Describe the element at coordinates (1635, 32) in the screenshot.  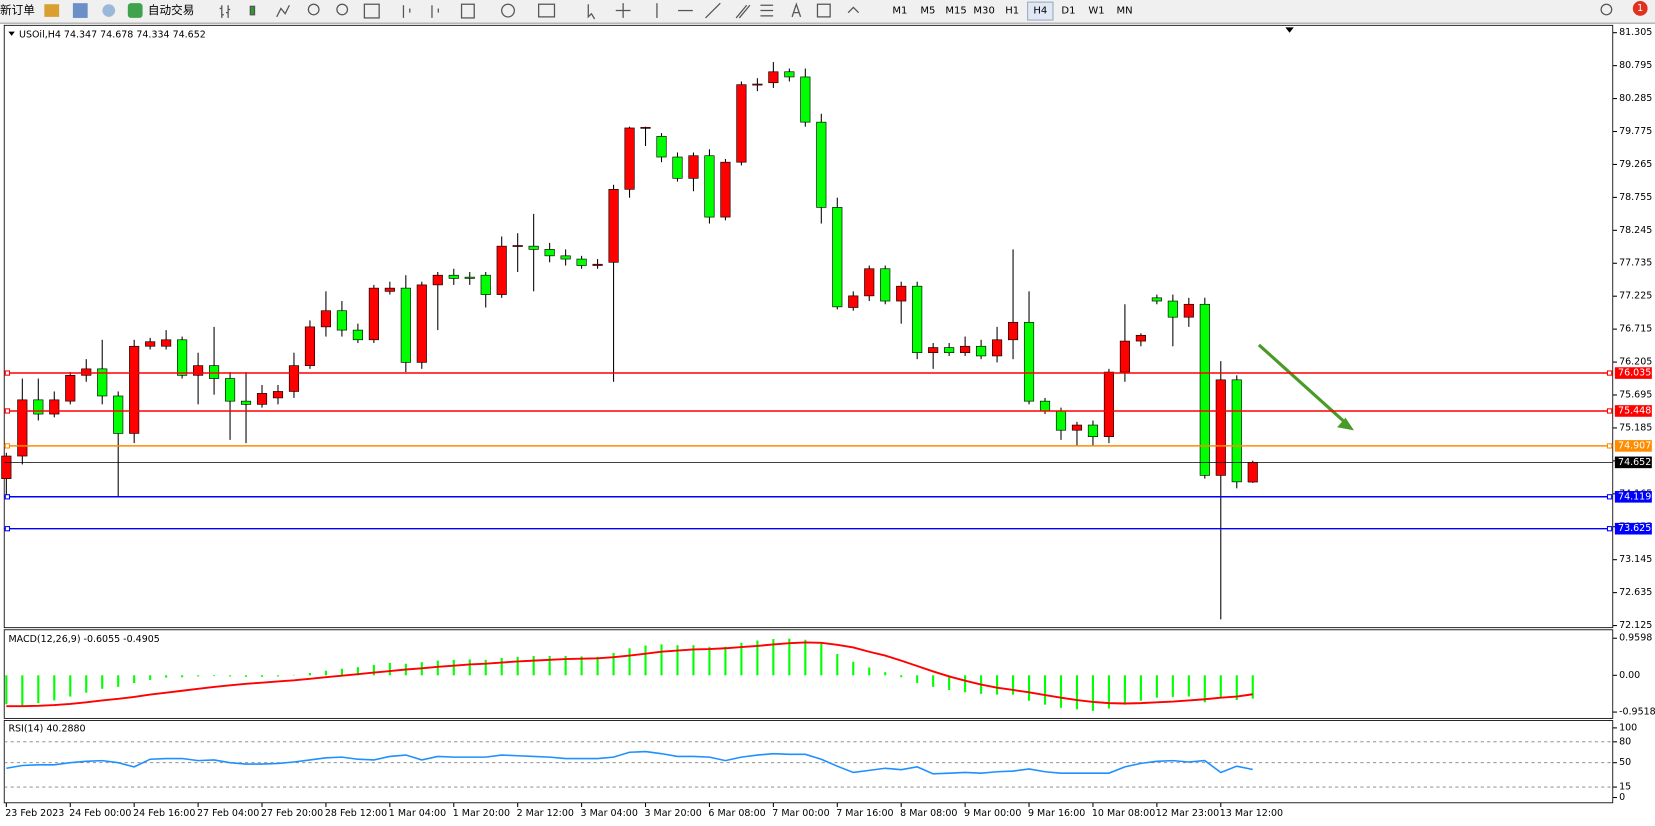
I see `y-tick-label: 81.305` at that location.